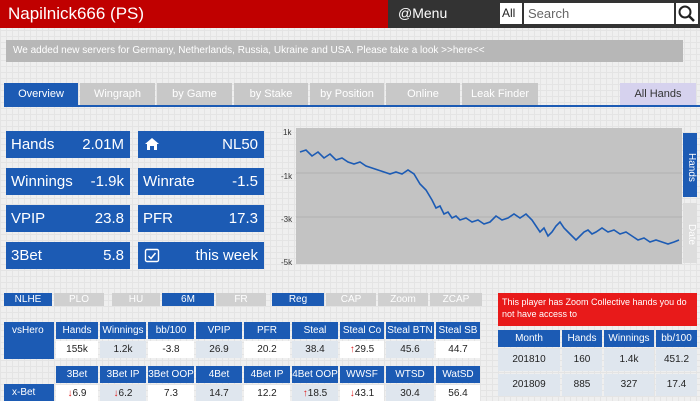 The height and width of the screenshot is (401, 700). I want to click on xbet-value: 6.9, so click(79, 393).